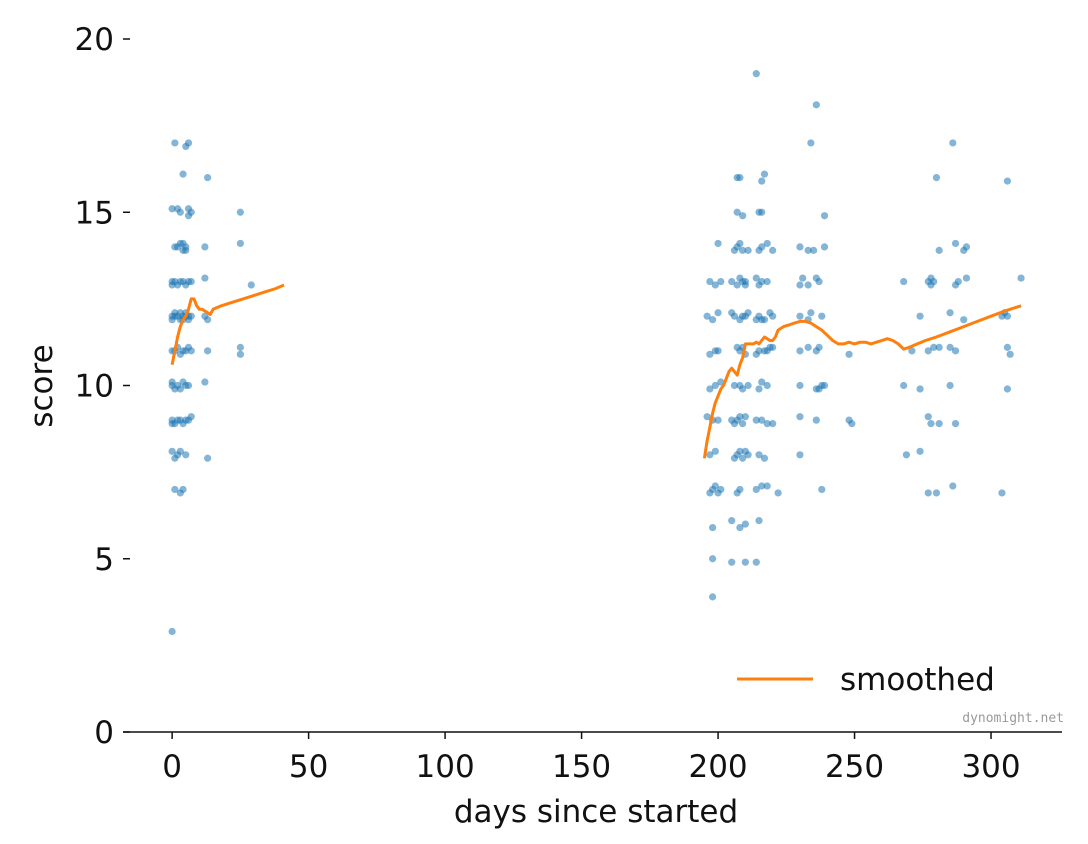  Describe the element at coordinates (1013, 718) in the screenshot. I see `watermark: dynomight.net` at that location.